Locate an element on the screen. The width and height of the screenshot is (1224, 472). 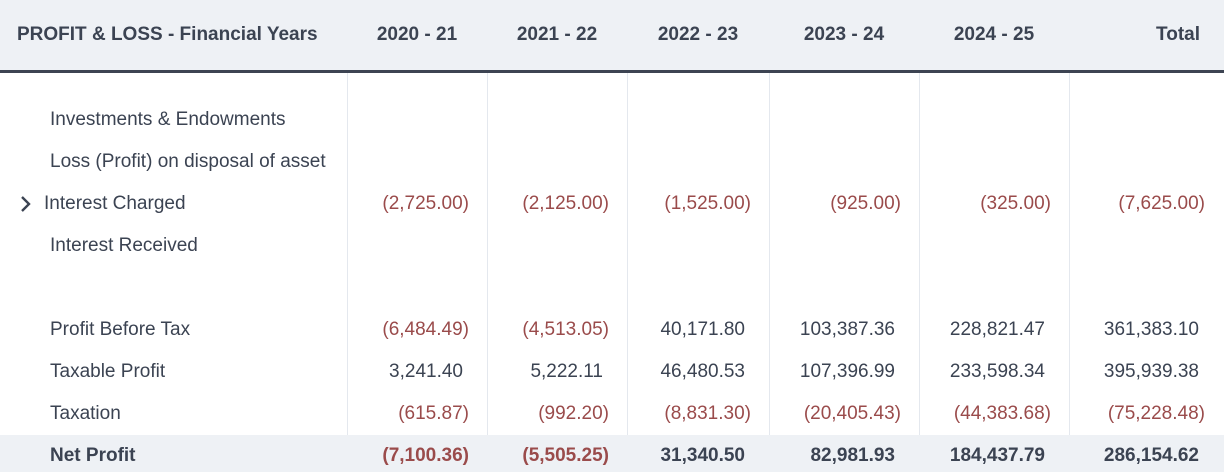
value-cell: 233,598.34 is located at coordinates (997, 371).